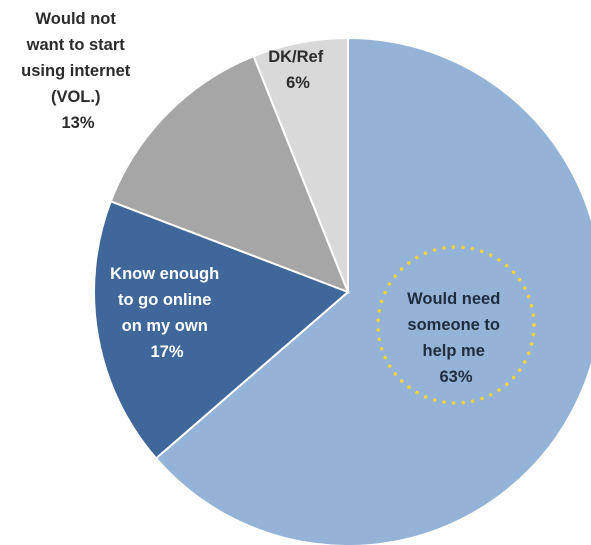 The height and width of the screenshot is (545, 591). Describe the element at coordinates (296, 57) in the screenshot. I see `slice-label-line: DK/Ref` at that location.